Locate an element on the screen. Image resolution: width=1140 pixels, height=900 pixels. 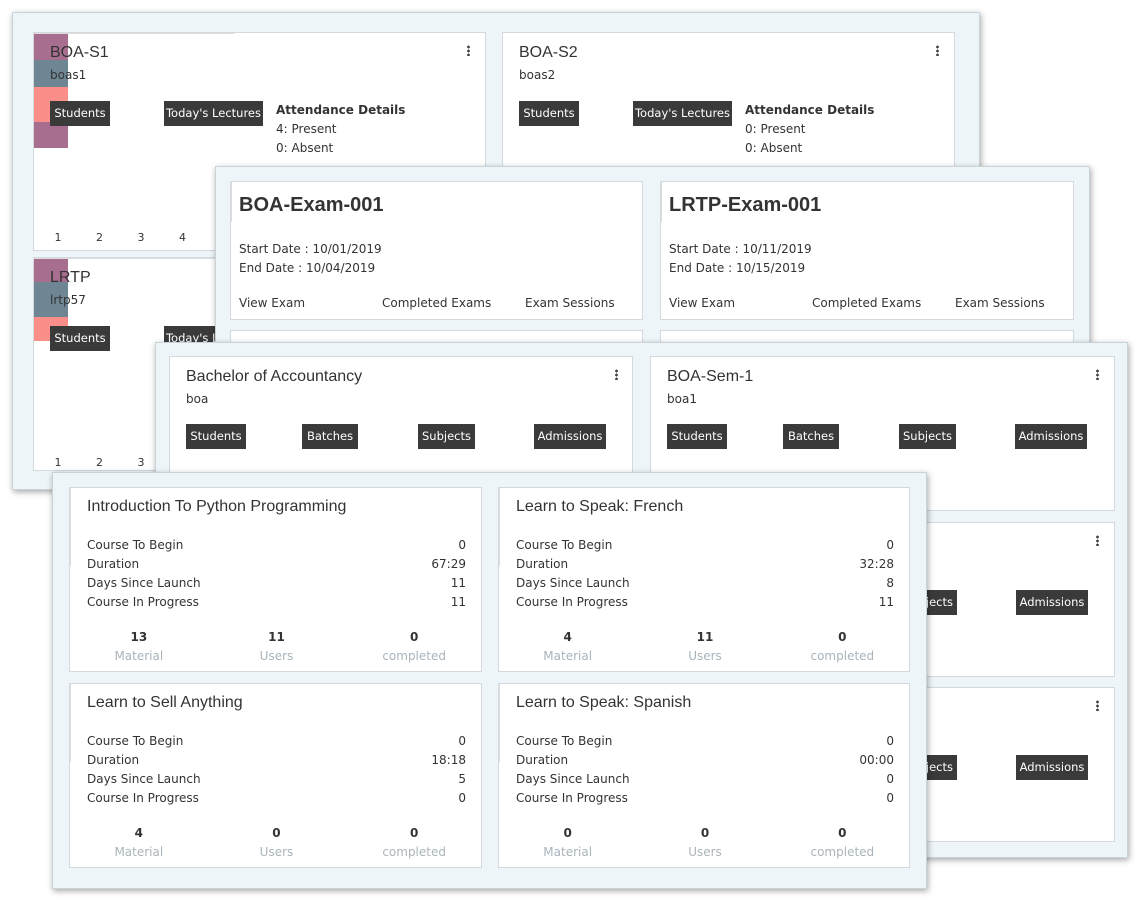
course-title: Learn to Speak: Spanish is located at coordinates (604, 702).